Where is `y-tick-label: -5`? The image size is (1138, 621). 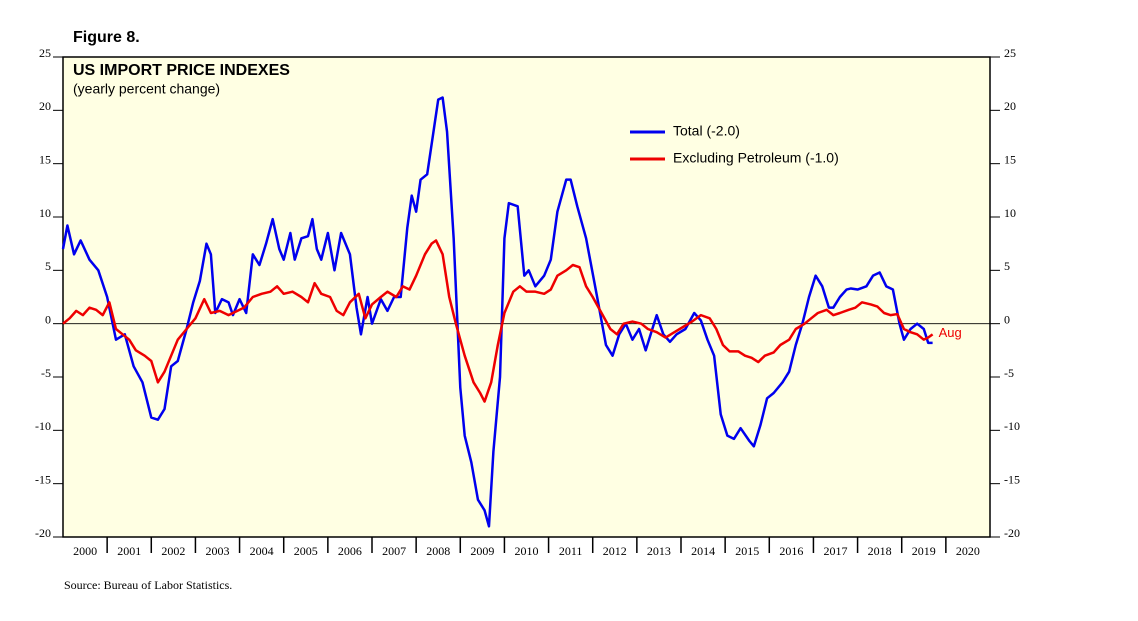 y-tick-label: -5 is located at coordinates (46, 373).